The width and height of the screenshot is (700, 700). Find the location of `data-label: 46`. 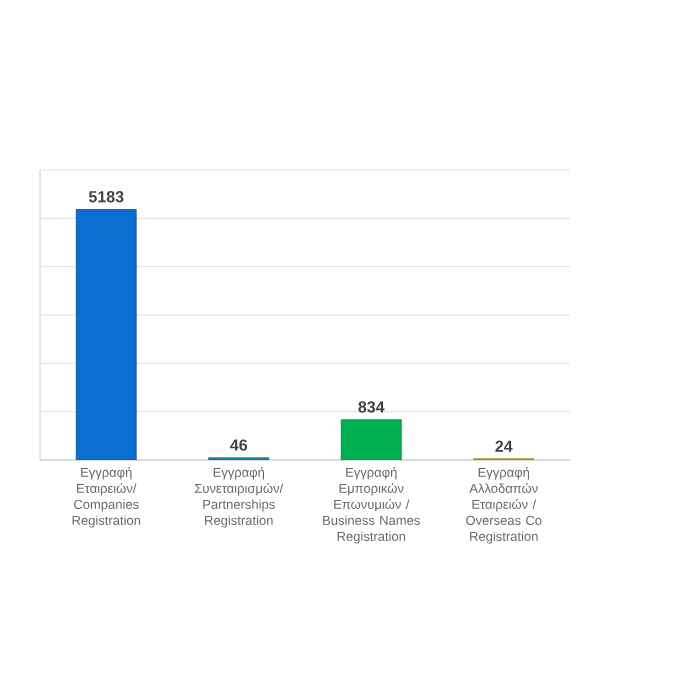

data-label: 46 is located at coordinates (239, 445).